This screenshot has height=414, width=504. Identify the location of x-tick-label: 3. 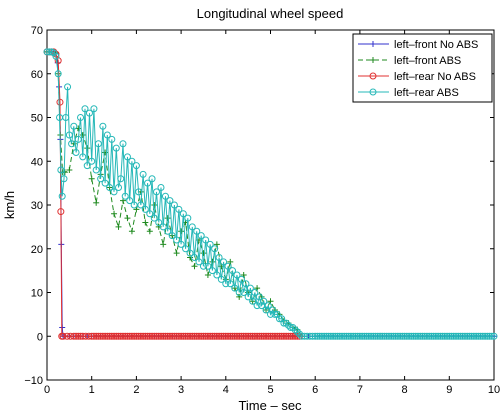
(181, 390).